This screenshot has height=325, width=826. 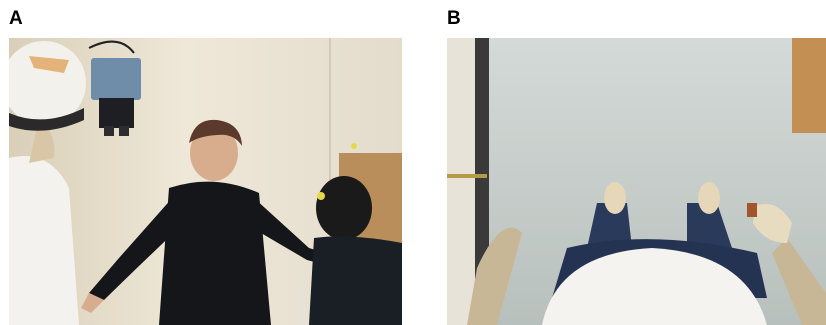 What do you see at coordinates (16, 18) in the screenshot?
I see `panel-label-a: A` at bounding box center [16, 18].